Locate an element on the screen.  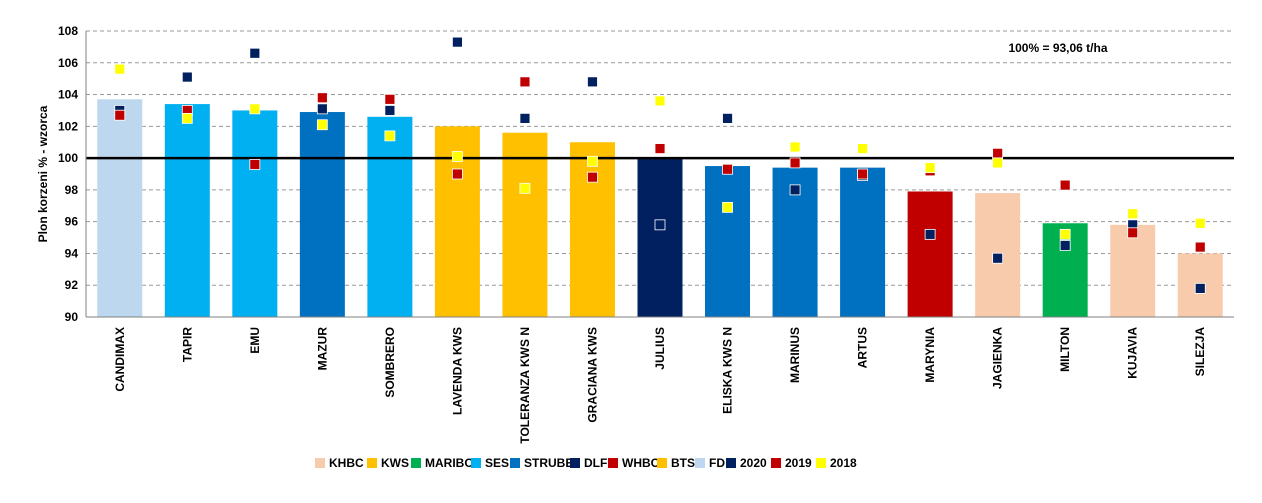
x-tick-label: JULIUS is located at coordinates (660, 348).